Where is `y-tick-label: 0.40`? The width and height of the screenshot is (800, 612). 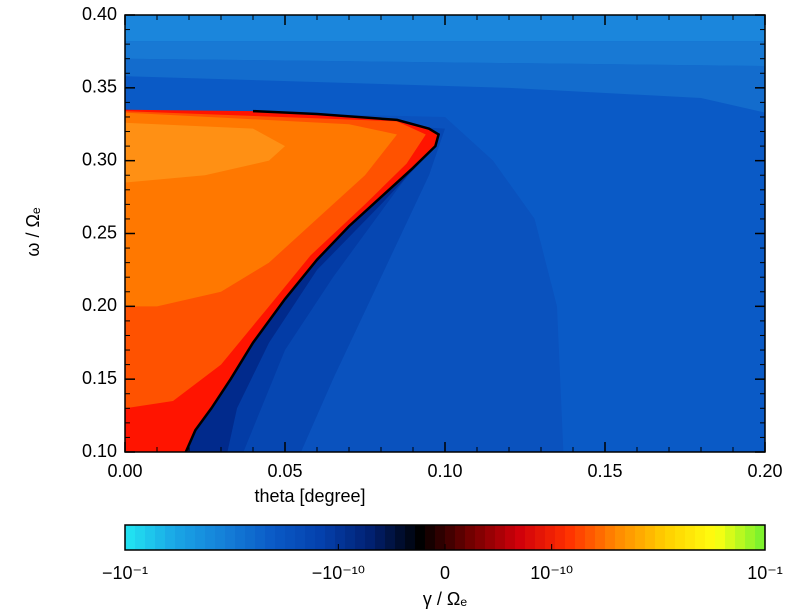
y-tick-label: 0.40 is located at coordinates (99, 14).